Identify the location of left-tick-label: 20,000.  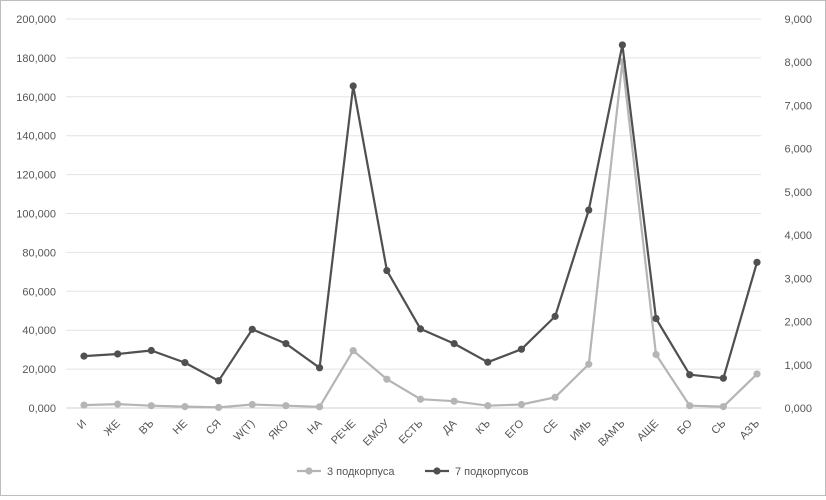
(39, 370).